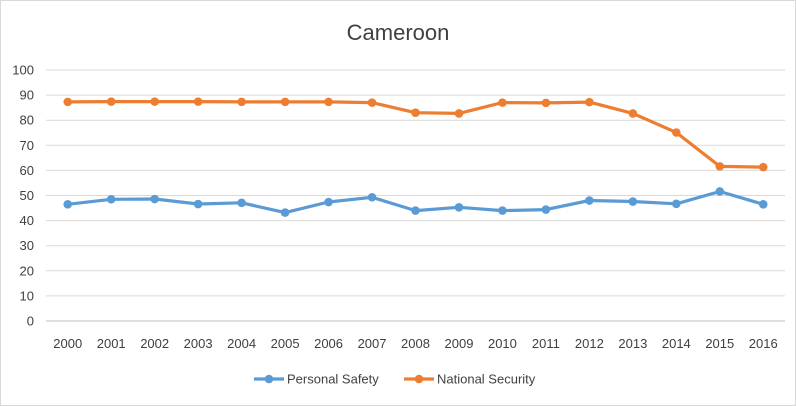 The image size is (796, 406). I want to click on y-tick-label: 10, so click(27, 295).